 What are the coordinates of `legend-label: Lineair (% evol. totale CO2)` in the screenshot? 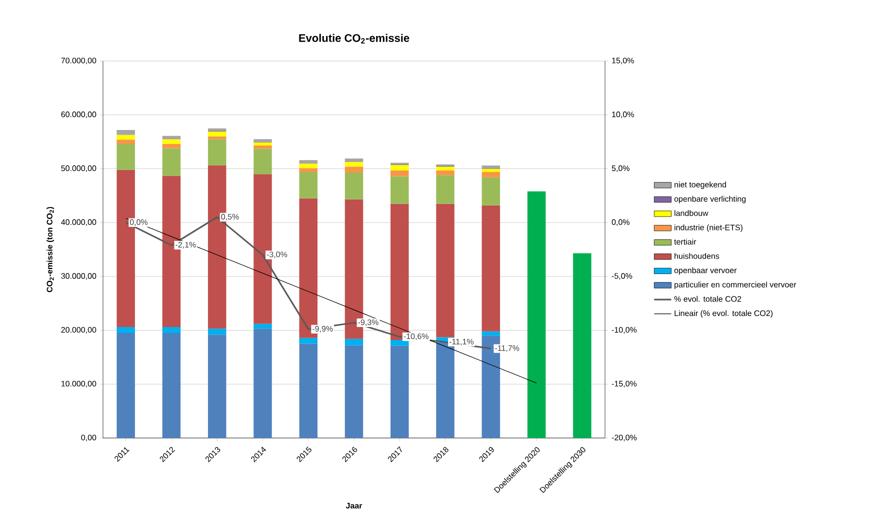 It's located at (723, 314).